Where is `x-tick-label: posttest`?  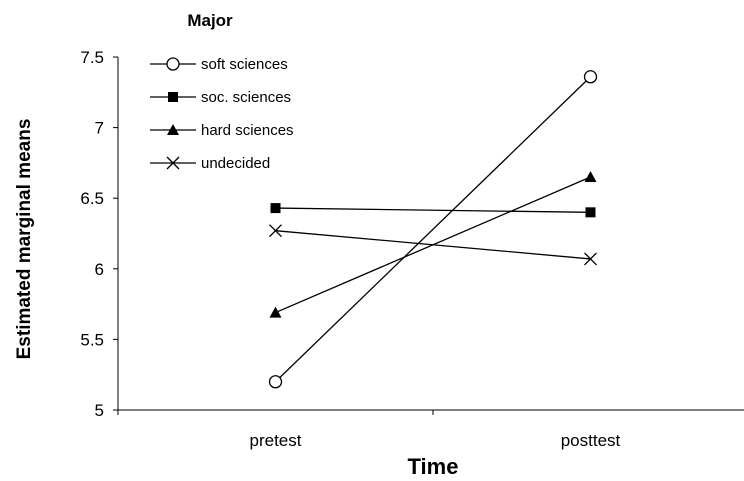 x-tick-label: posttest is located at coordinates (591, 440).